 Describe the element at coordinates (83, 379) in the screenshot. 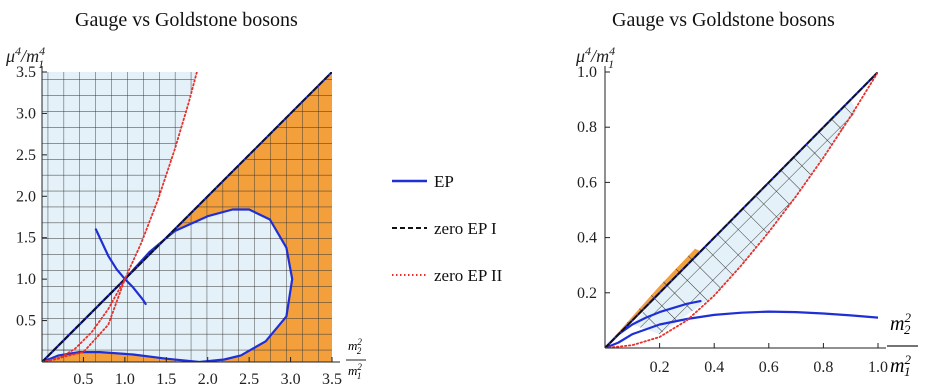

I see `left-xtick-label-0: 0.5` at that location.